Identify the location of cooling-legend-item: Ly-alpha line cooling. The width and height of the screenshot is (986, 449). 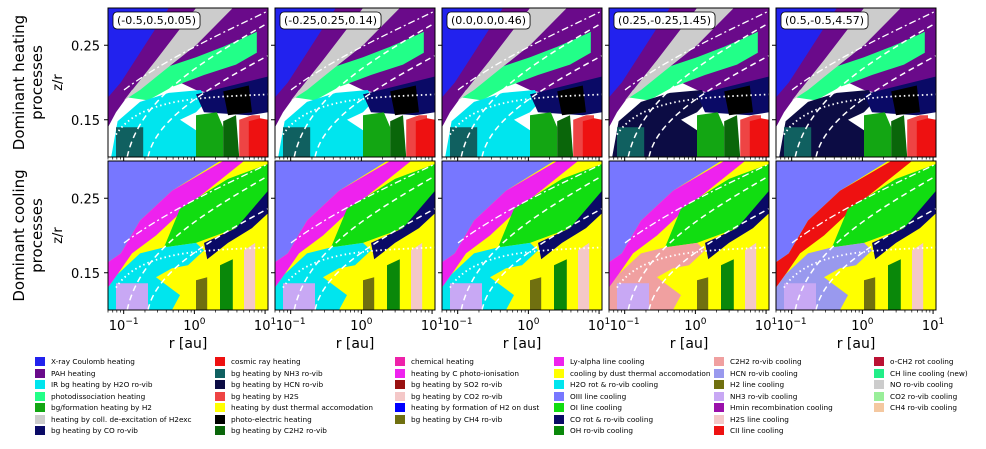
(599, 361).